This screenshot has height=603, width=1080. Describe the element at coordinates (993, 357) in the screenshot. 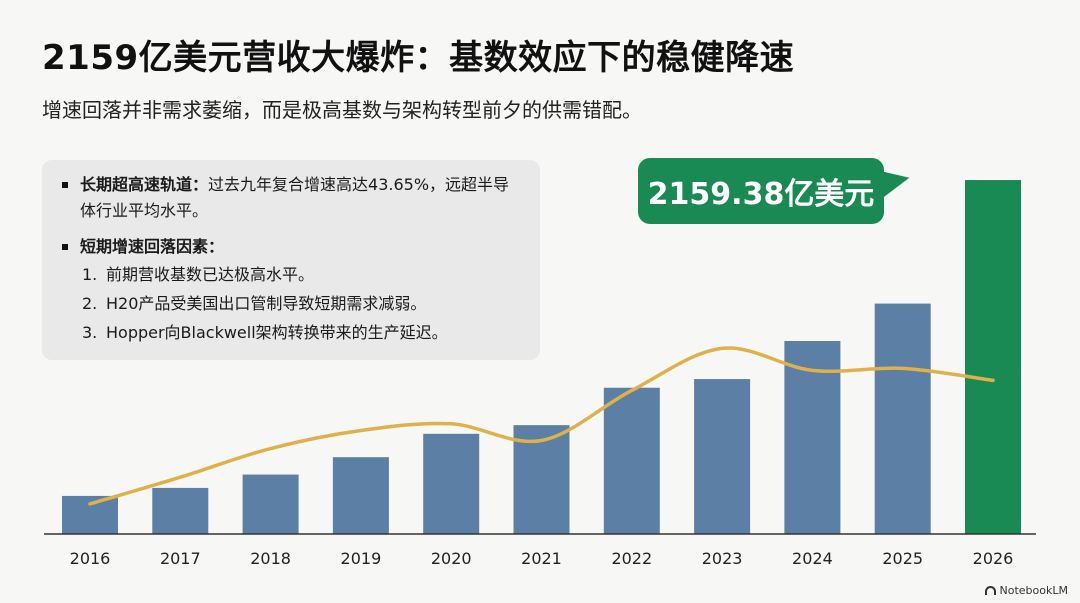

I see `bar-2026` at that location.